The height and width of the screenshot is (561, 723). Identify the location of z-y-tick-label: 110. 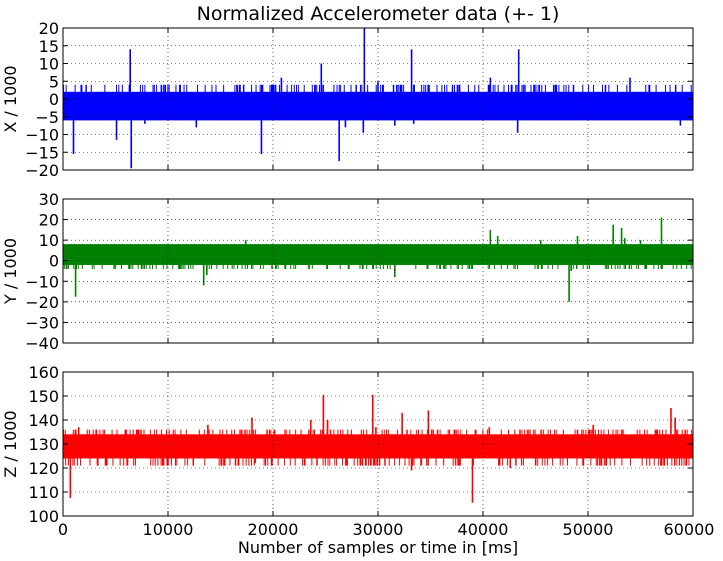
(43, 492).